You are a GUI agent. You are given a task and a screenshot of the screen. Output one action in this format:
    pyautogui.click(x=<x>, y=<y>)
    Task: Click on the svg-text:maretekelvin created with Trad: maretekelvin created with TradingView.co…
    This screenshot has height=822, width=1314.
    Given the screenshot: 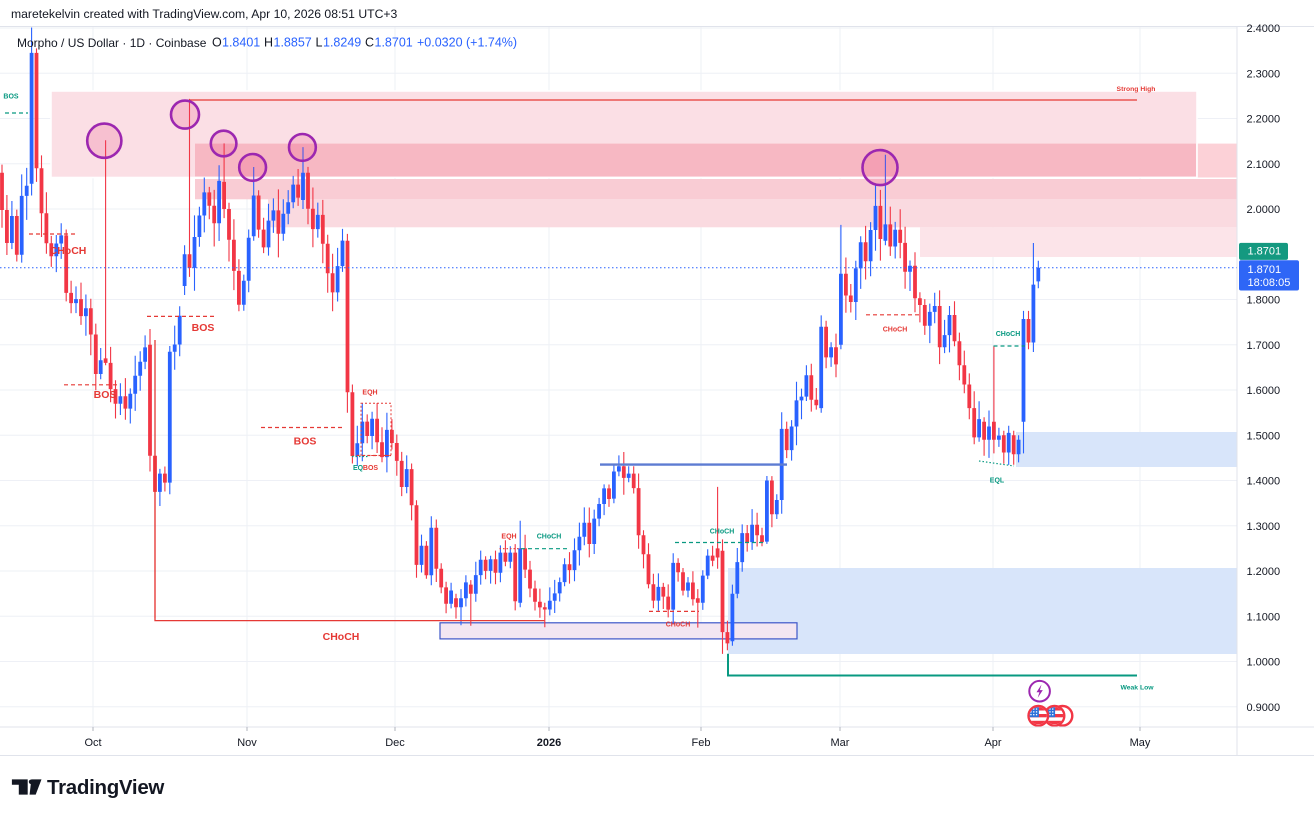 What is the action you would take?
    pyautogui.click(x=204, y=14)
    